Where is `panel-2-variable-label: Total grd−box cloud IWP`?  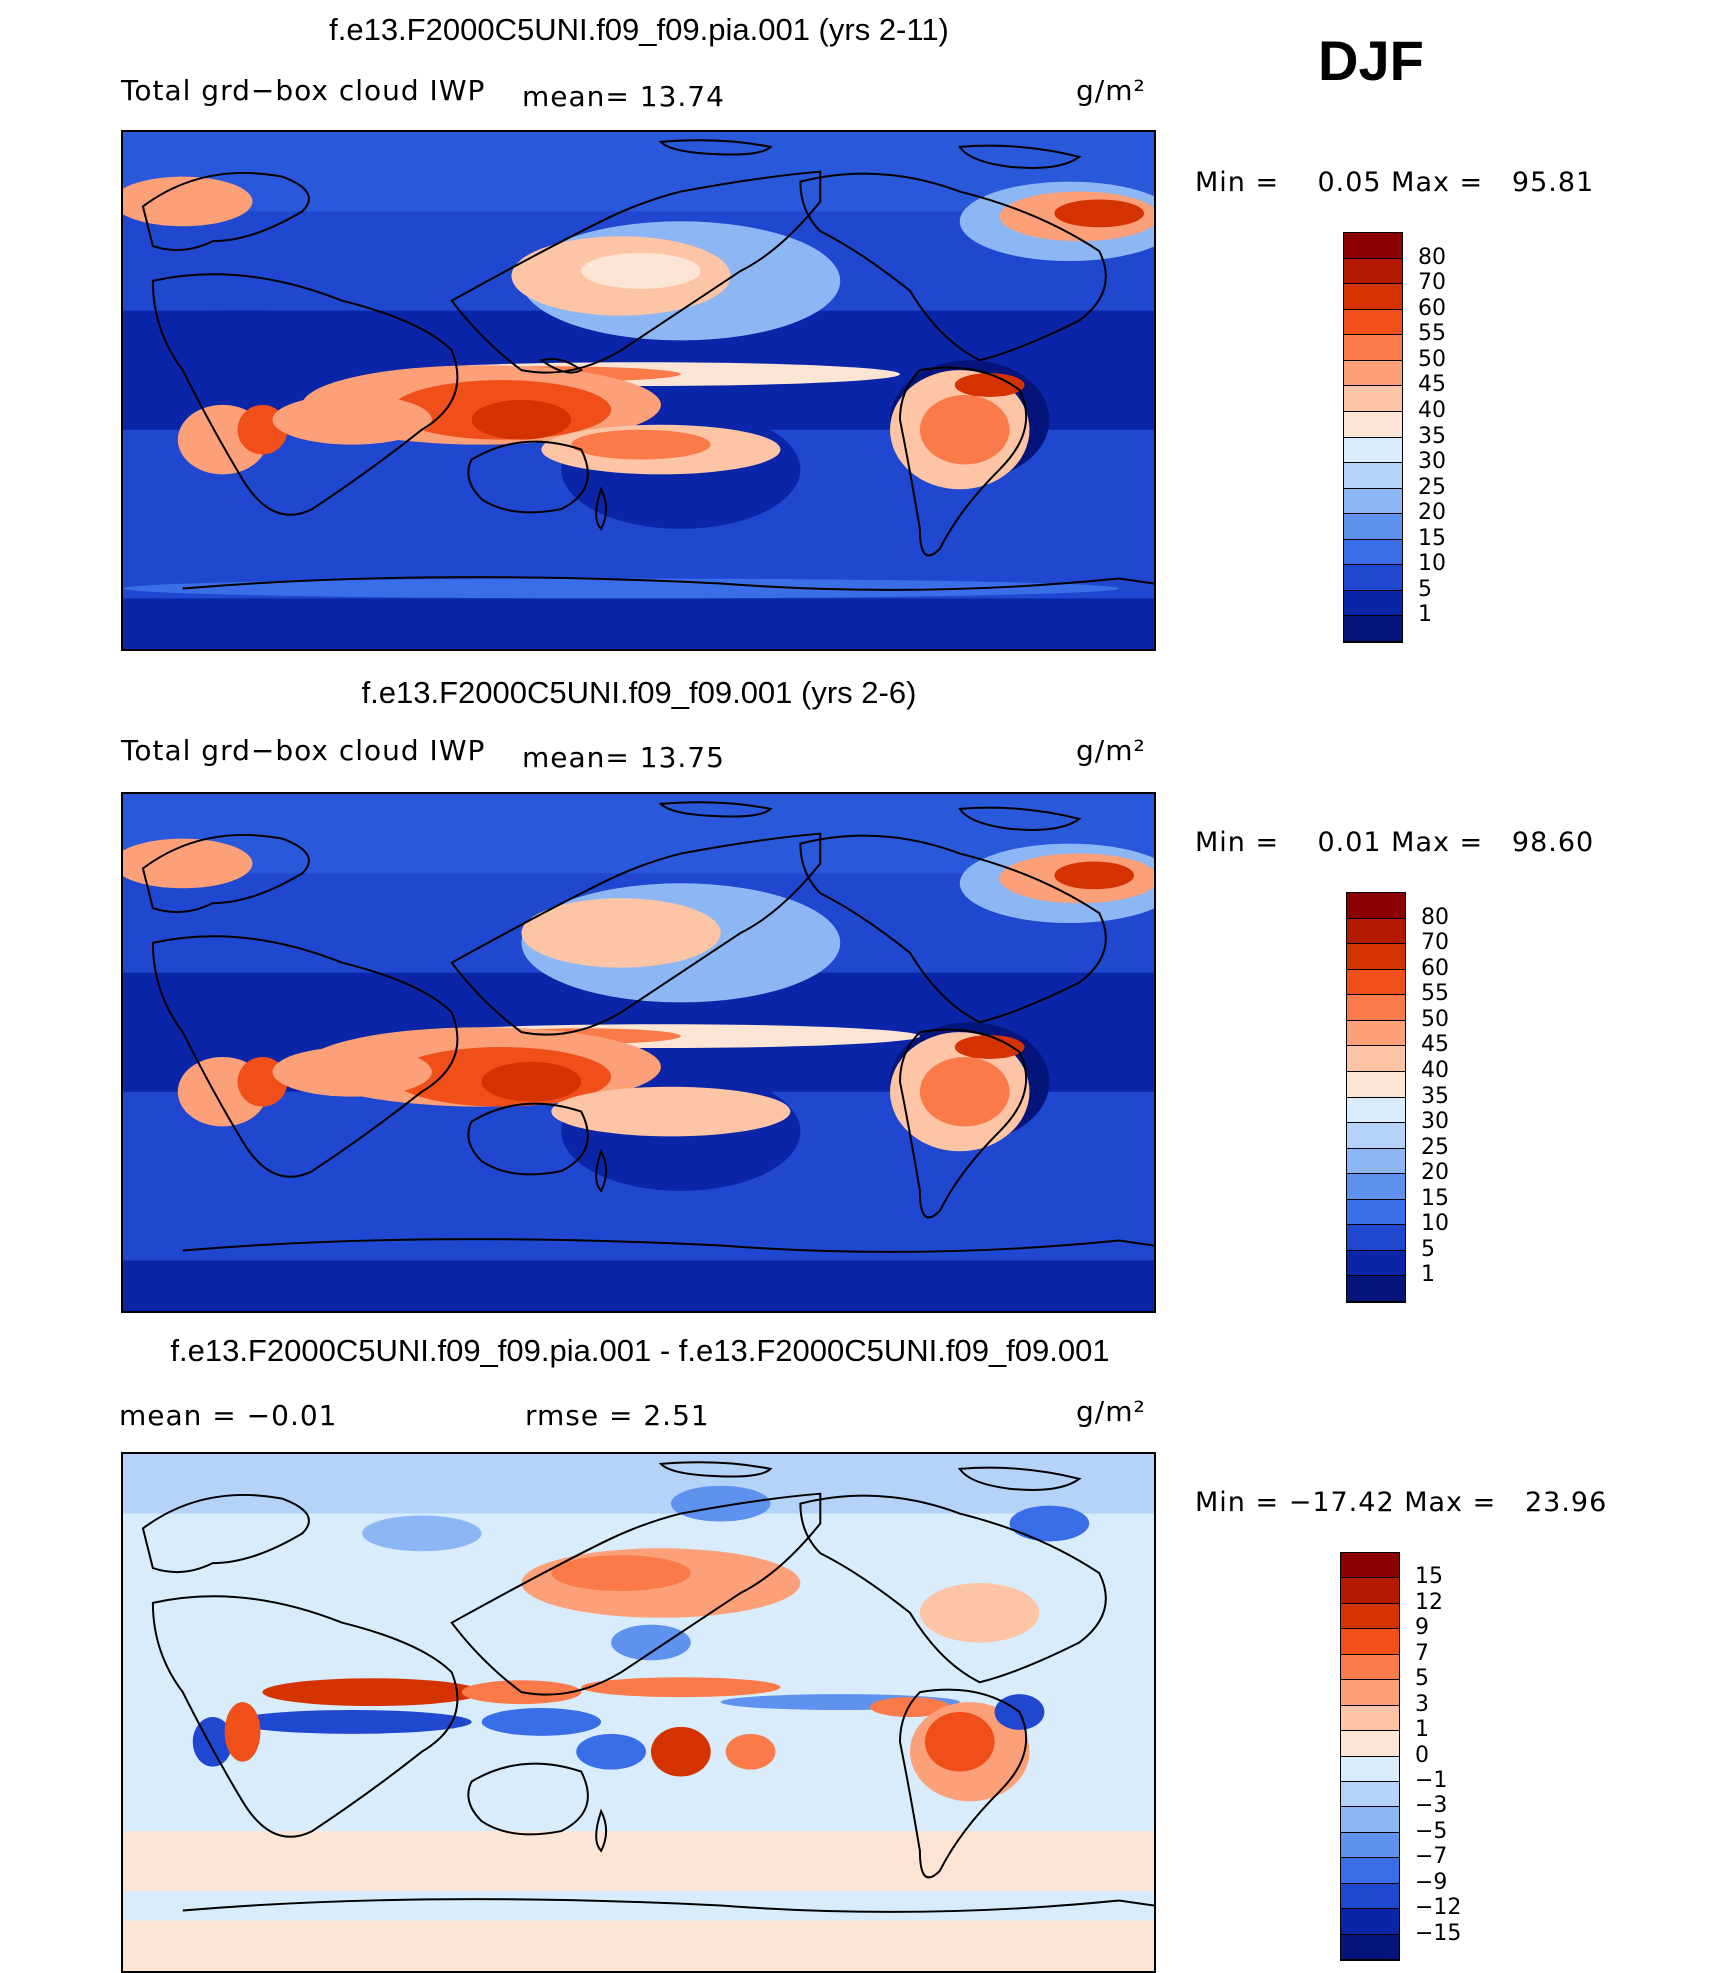 panel-2-variable-label: Total grd−box cloud IWP is located at coordinates (303, 750).